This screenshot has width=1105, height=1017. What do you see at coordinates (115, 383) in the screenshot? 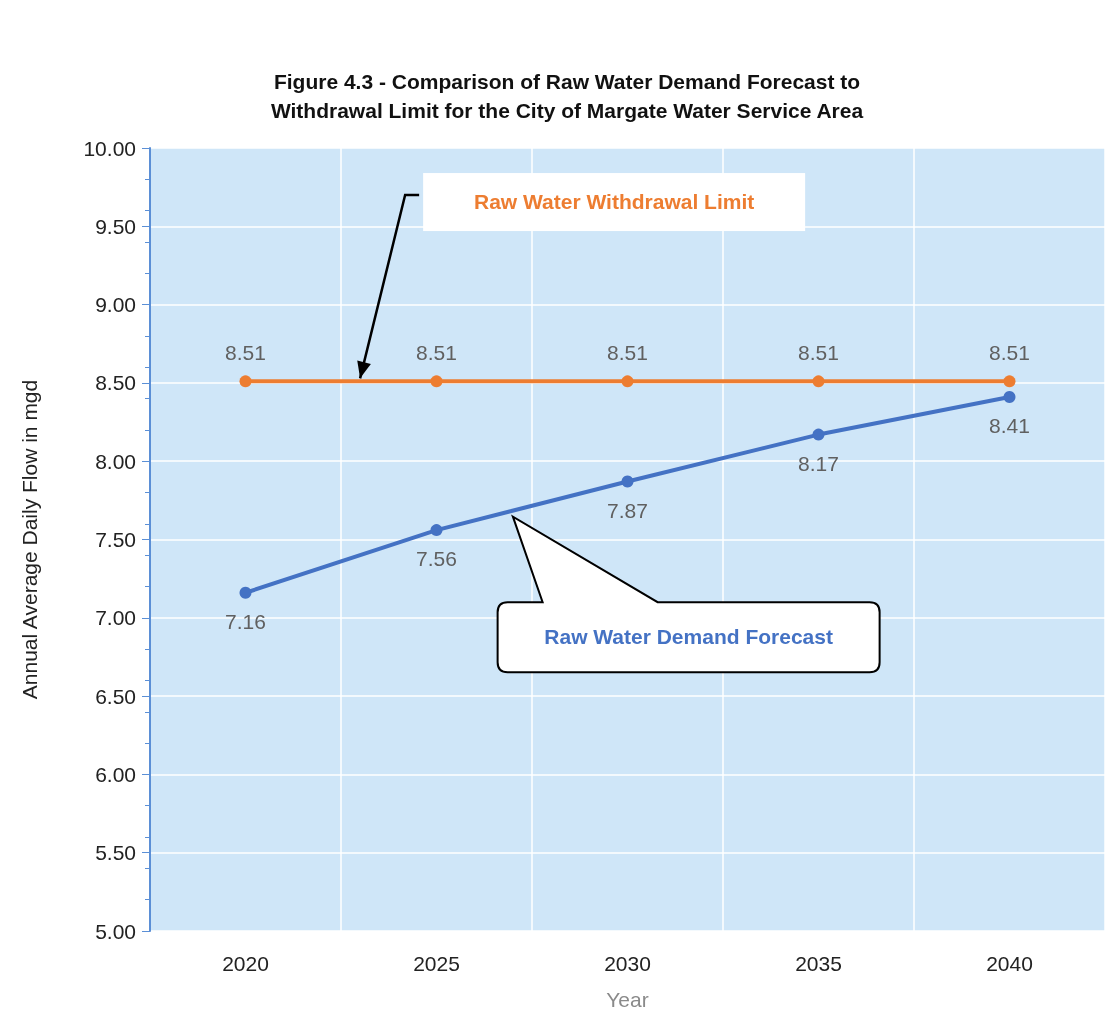
I see `y-tick-label: 8.50` at bounding box center [115, 383].